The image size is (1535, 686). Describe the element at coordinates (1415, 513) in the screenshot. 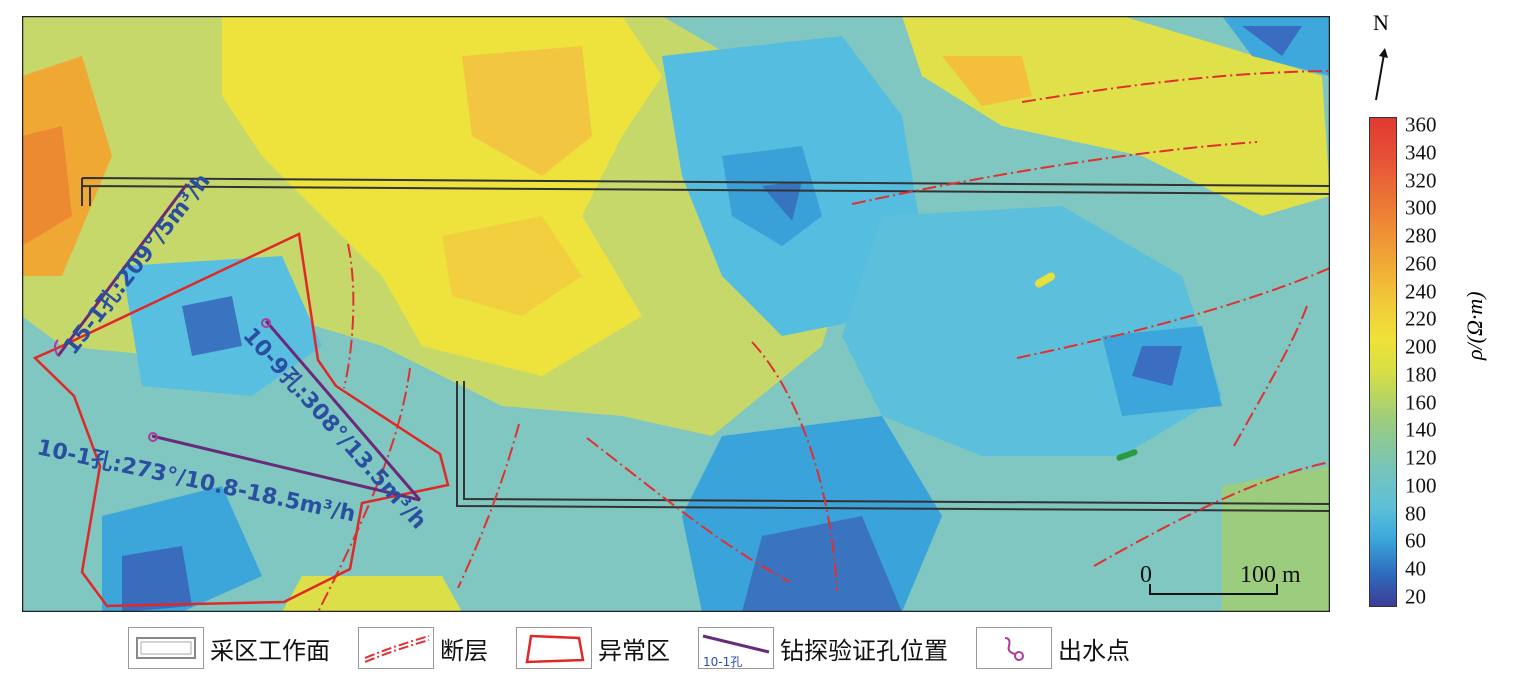

I see `colorbar-tick: 80` at that location.